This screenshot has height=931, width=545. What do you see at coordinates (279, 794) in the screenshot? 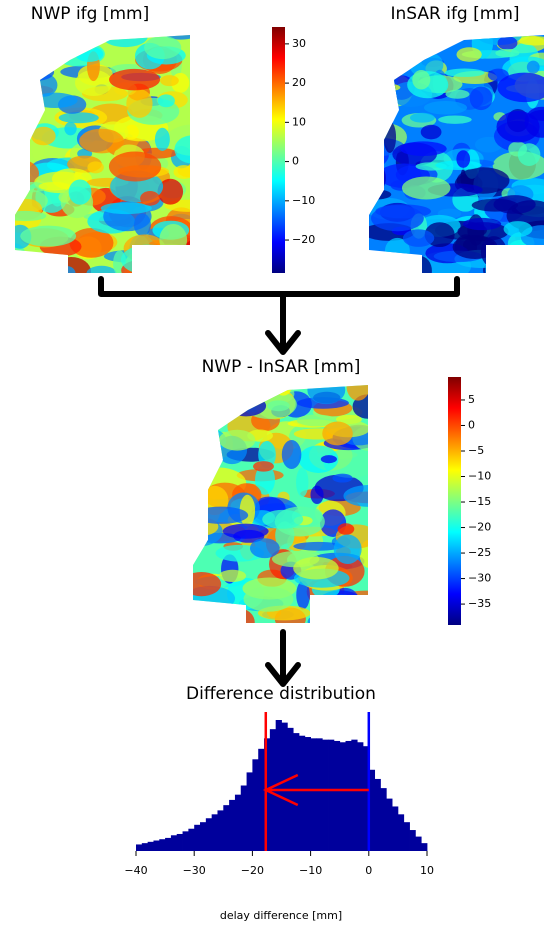
I see `histogram: −40 −30 −20 −10 0 10` at bounding box center [279, 794].